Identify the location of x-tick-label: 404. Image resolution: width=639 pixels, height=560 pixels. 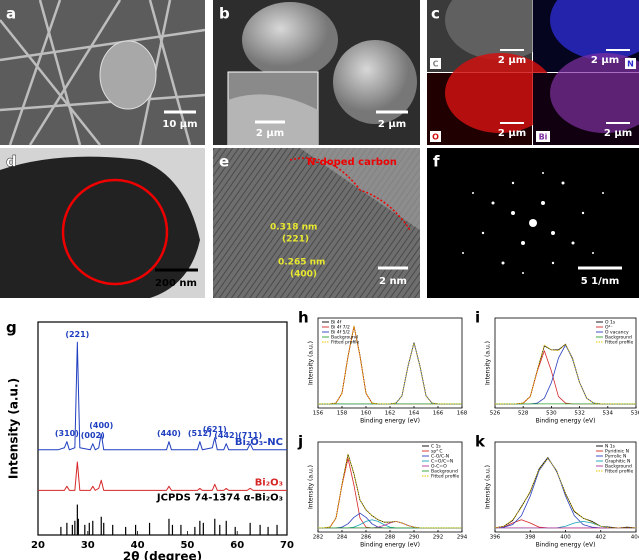
(635, 538).